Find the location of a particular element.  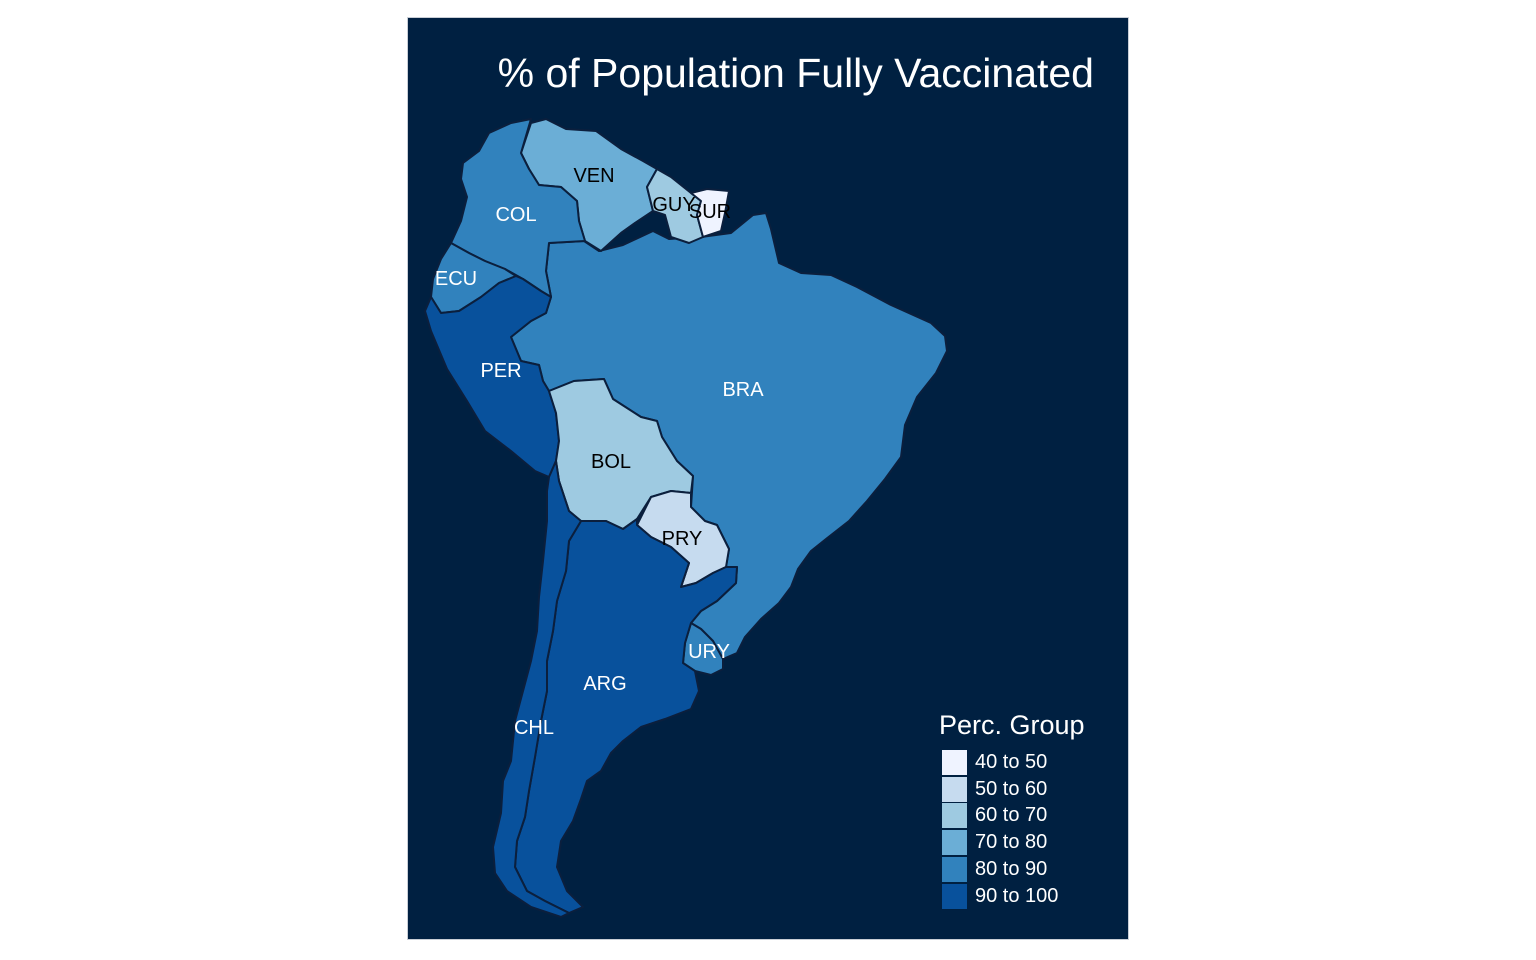

legend-label: 70 to 80 is located at coordinates (1011, 842).